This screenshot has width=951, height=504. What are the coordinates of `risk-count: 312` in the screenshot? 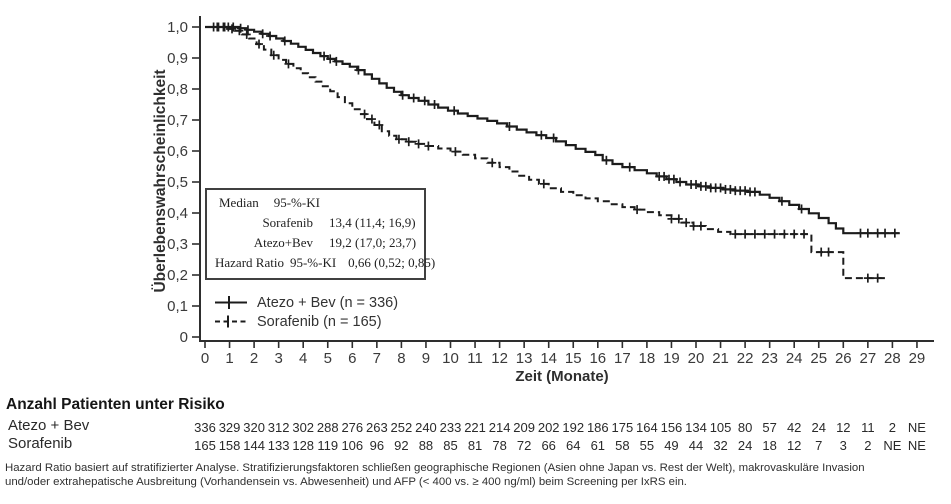 It's located at (278, 427).